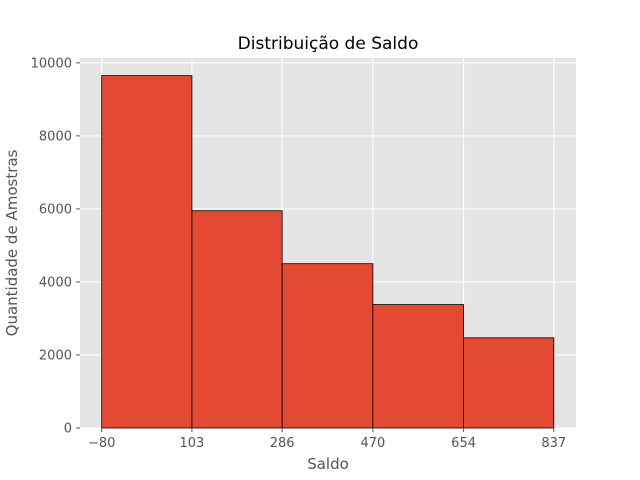 The height and width of the screenshot is (480, 640). What do you see at coordinates (328, 44) in the screenshot?
I see `chart-title: Distribuição de Saldo` at bounding box center [328, 44].